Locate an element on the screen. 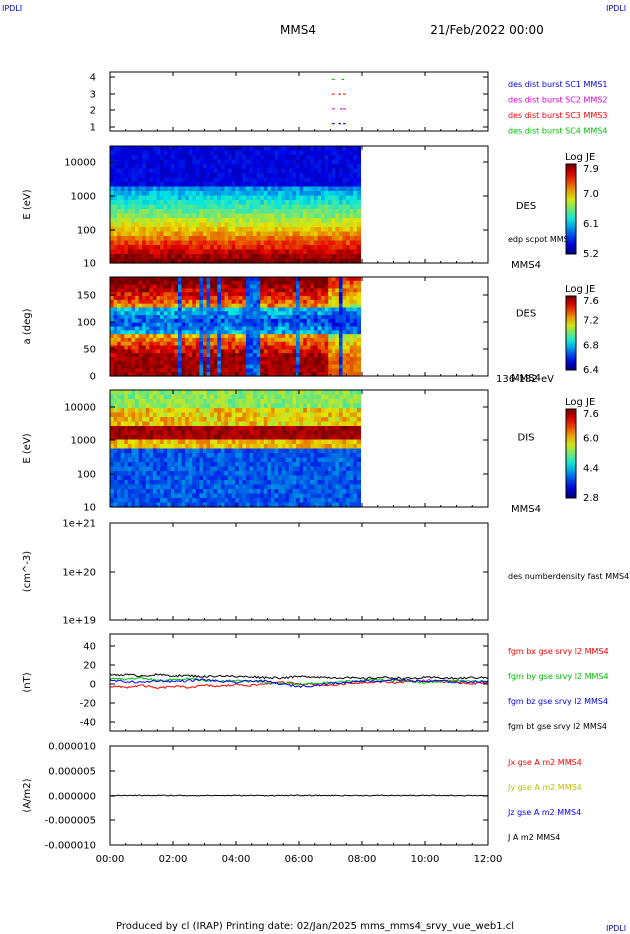 This screenshot has width=630, height=934. instrument-label: DES is located at coordinates (526, 314).